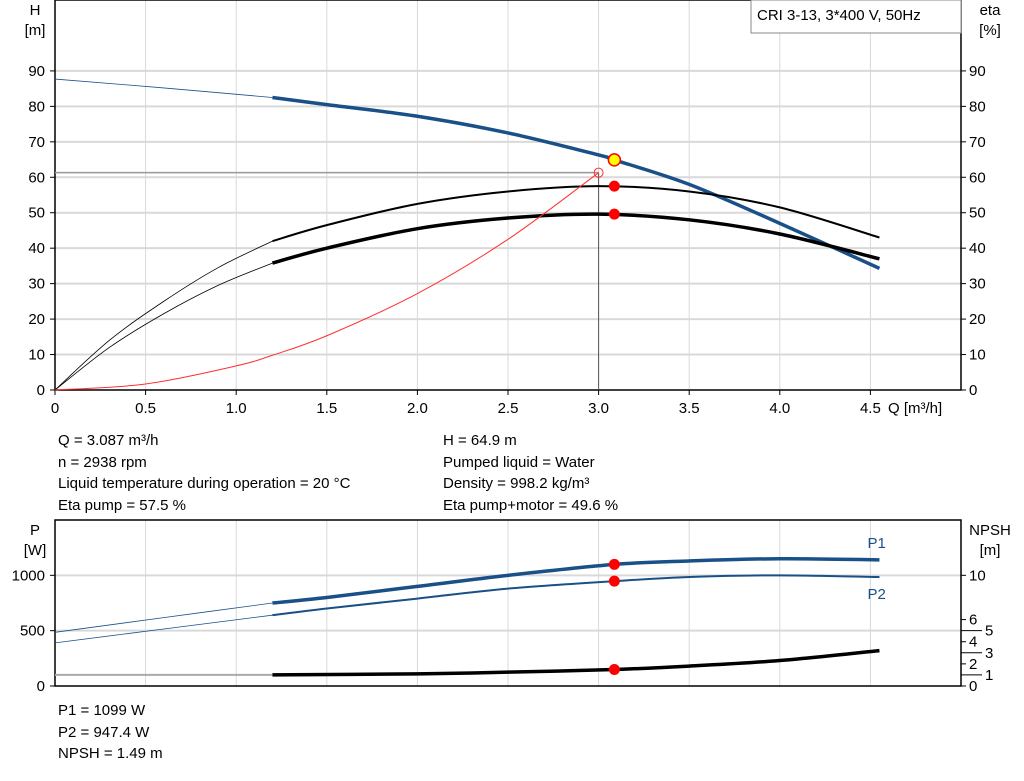  What do you see at coordinates (576, 182) in the screenshot?
I see `curve-H` at bounding box center [576, 182].